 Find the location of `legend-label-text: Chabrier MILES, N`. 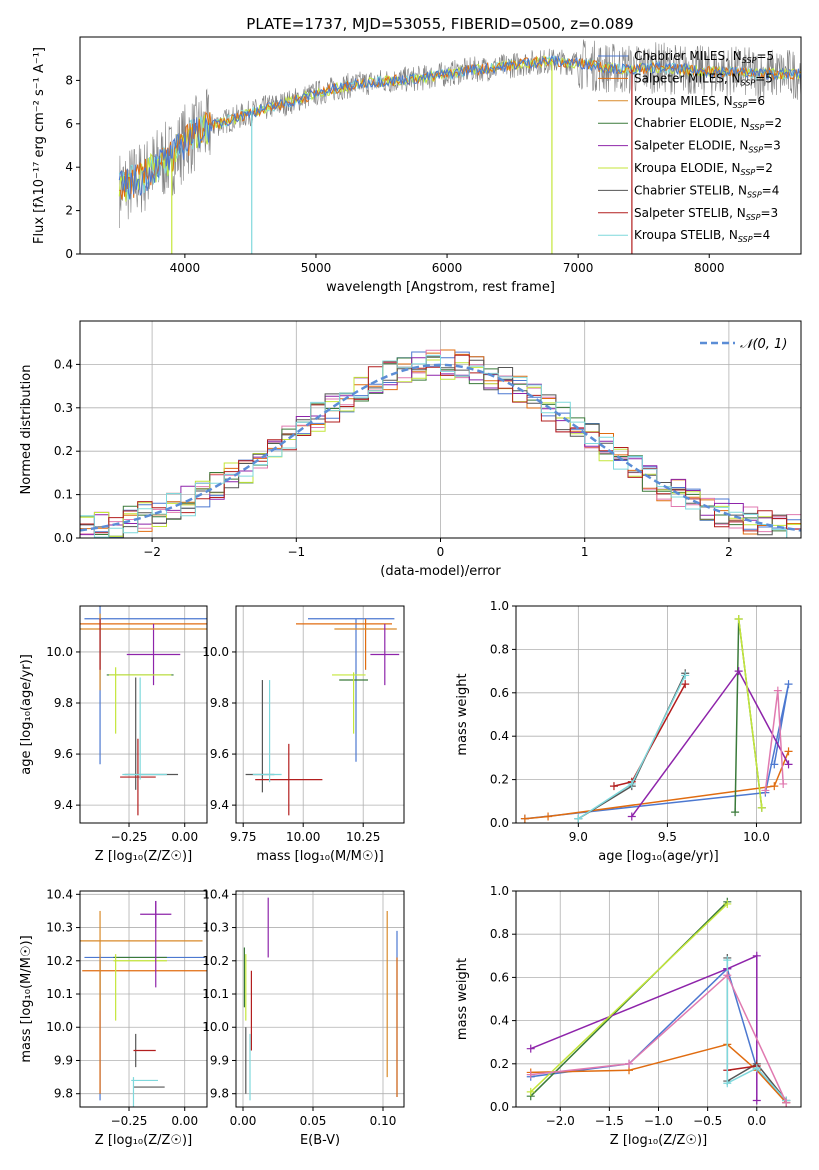

legend-label-text: Chabrier MILES, N is located at coordinates (688, 56).